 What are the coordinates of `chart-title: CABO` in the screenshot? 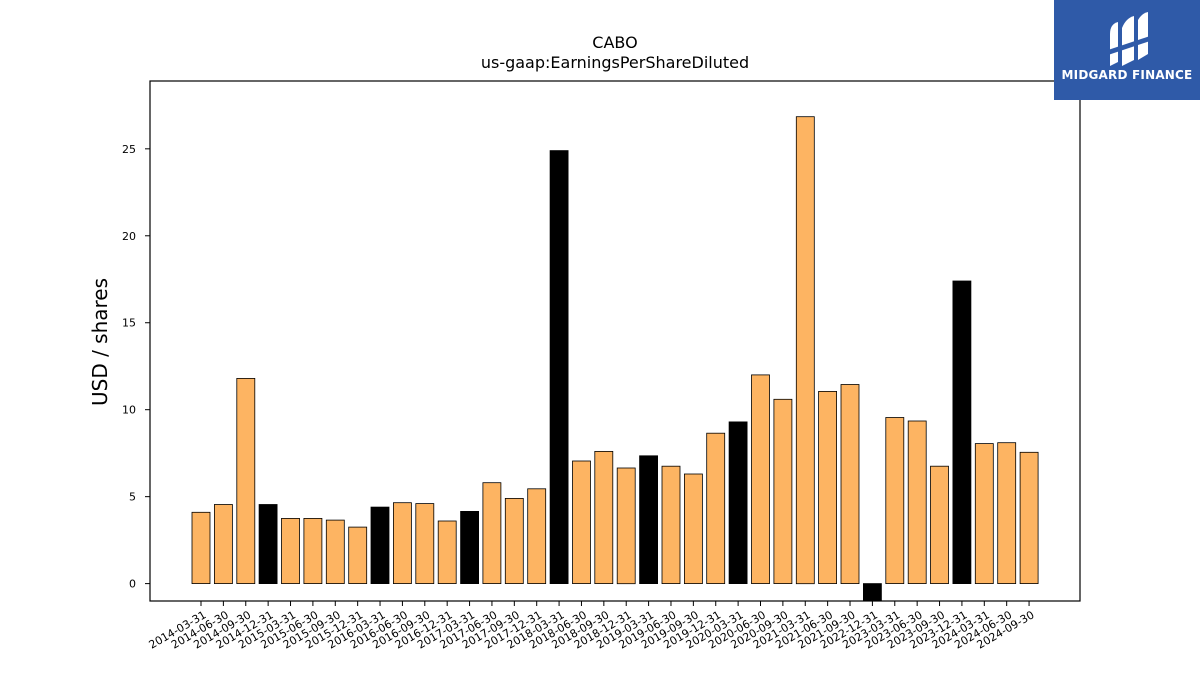 It's located at (614, 42).